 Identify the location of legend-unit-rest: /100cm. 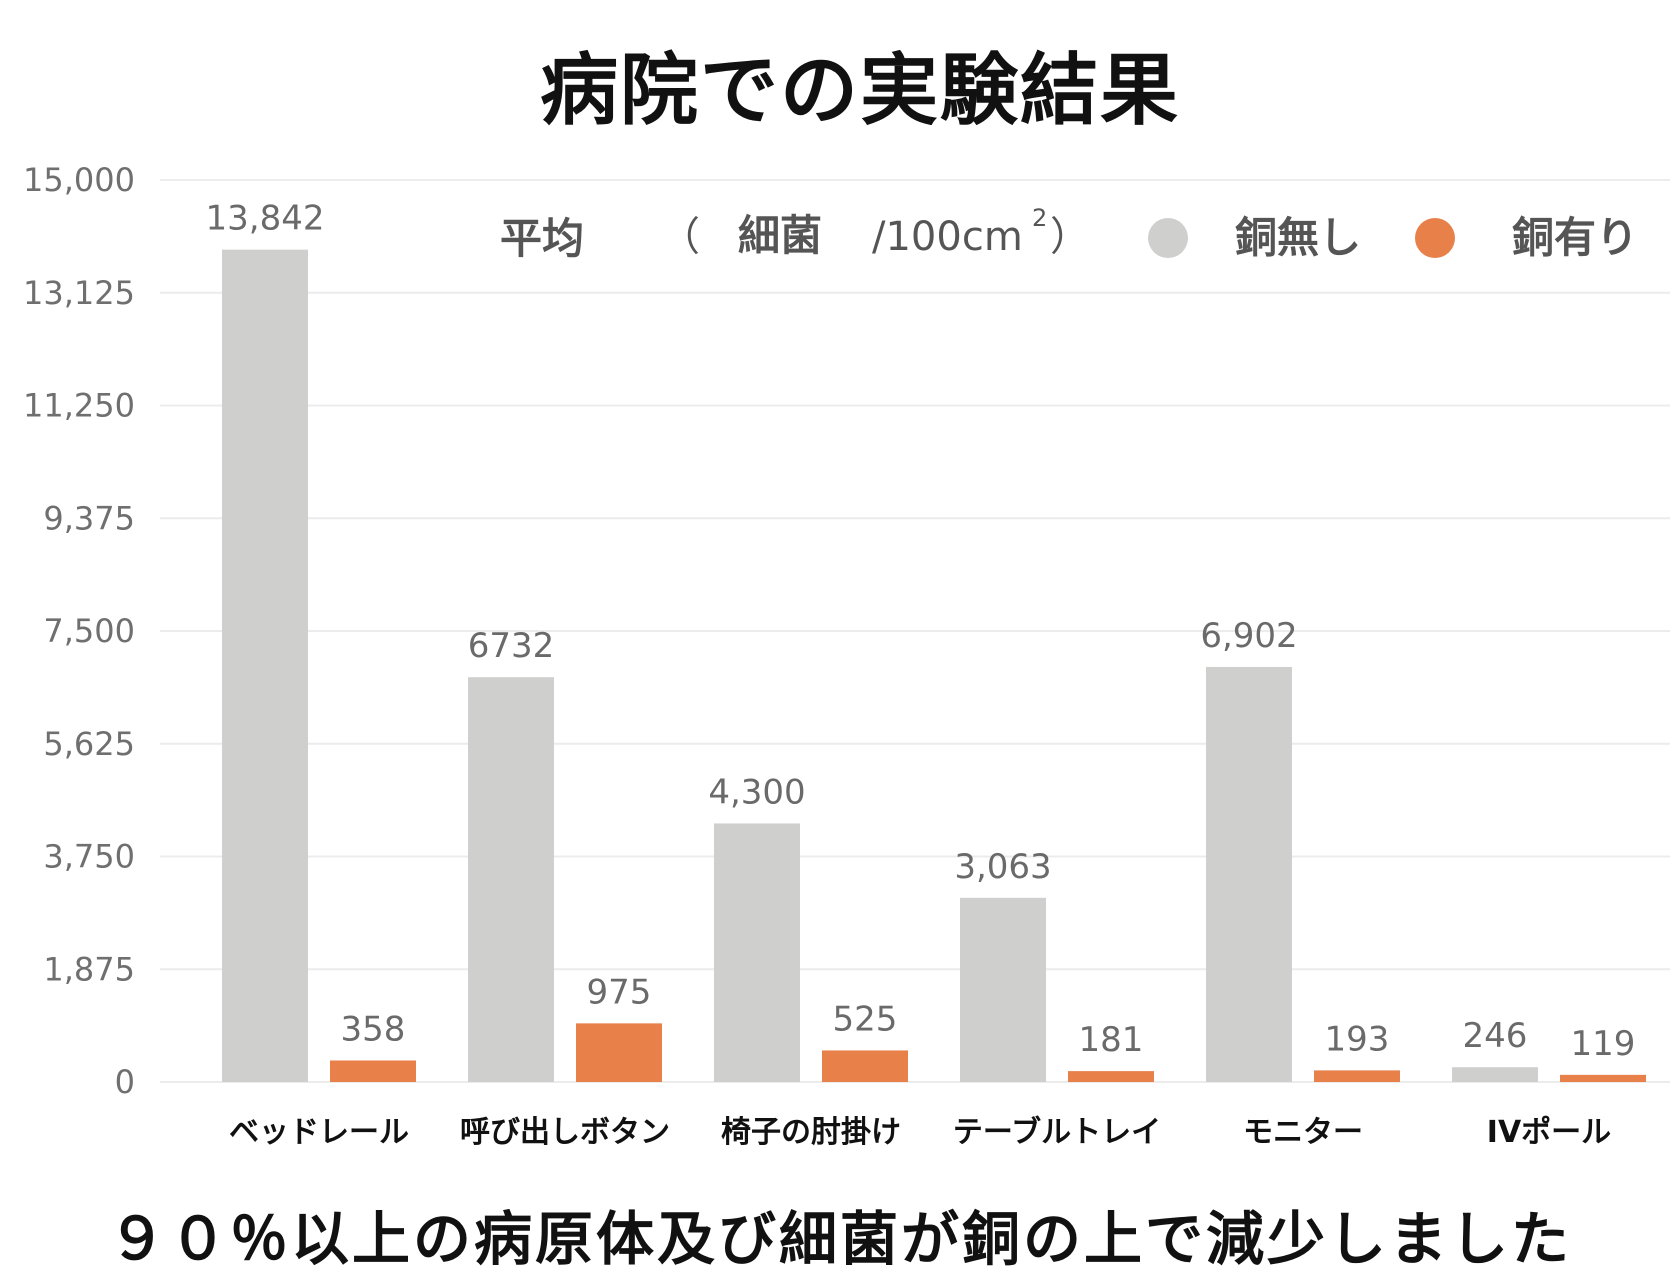
(947, 237).